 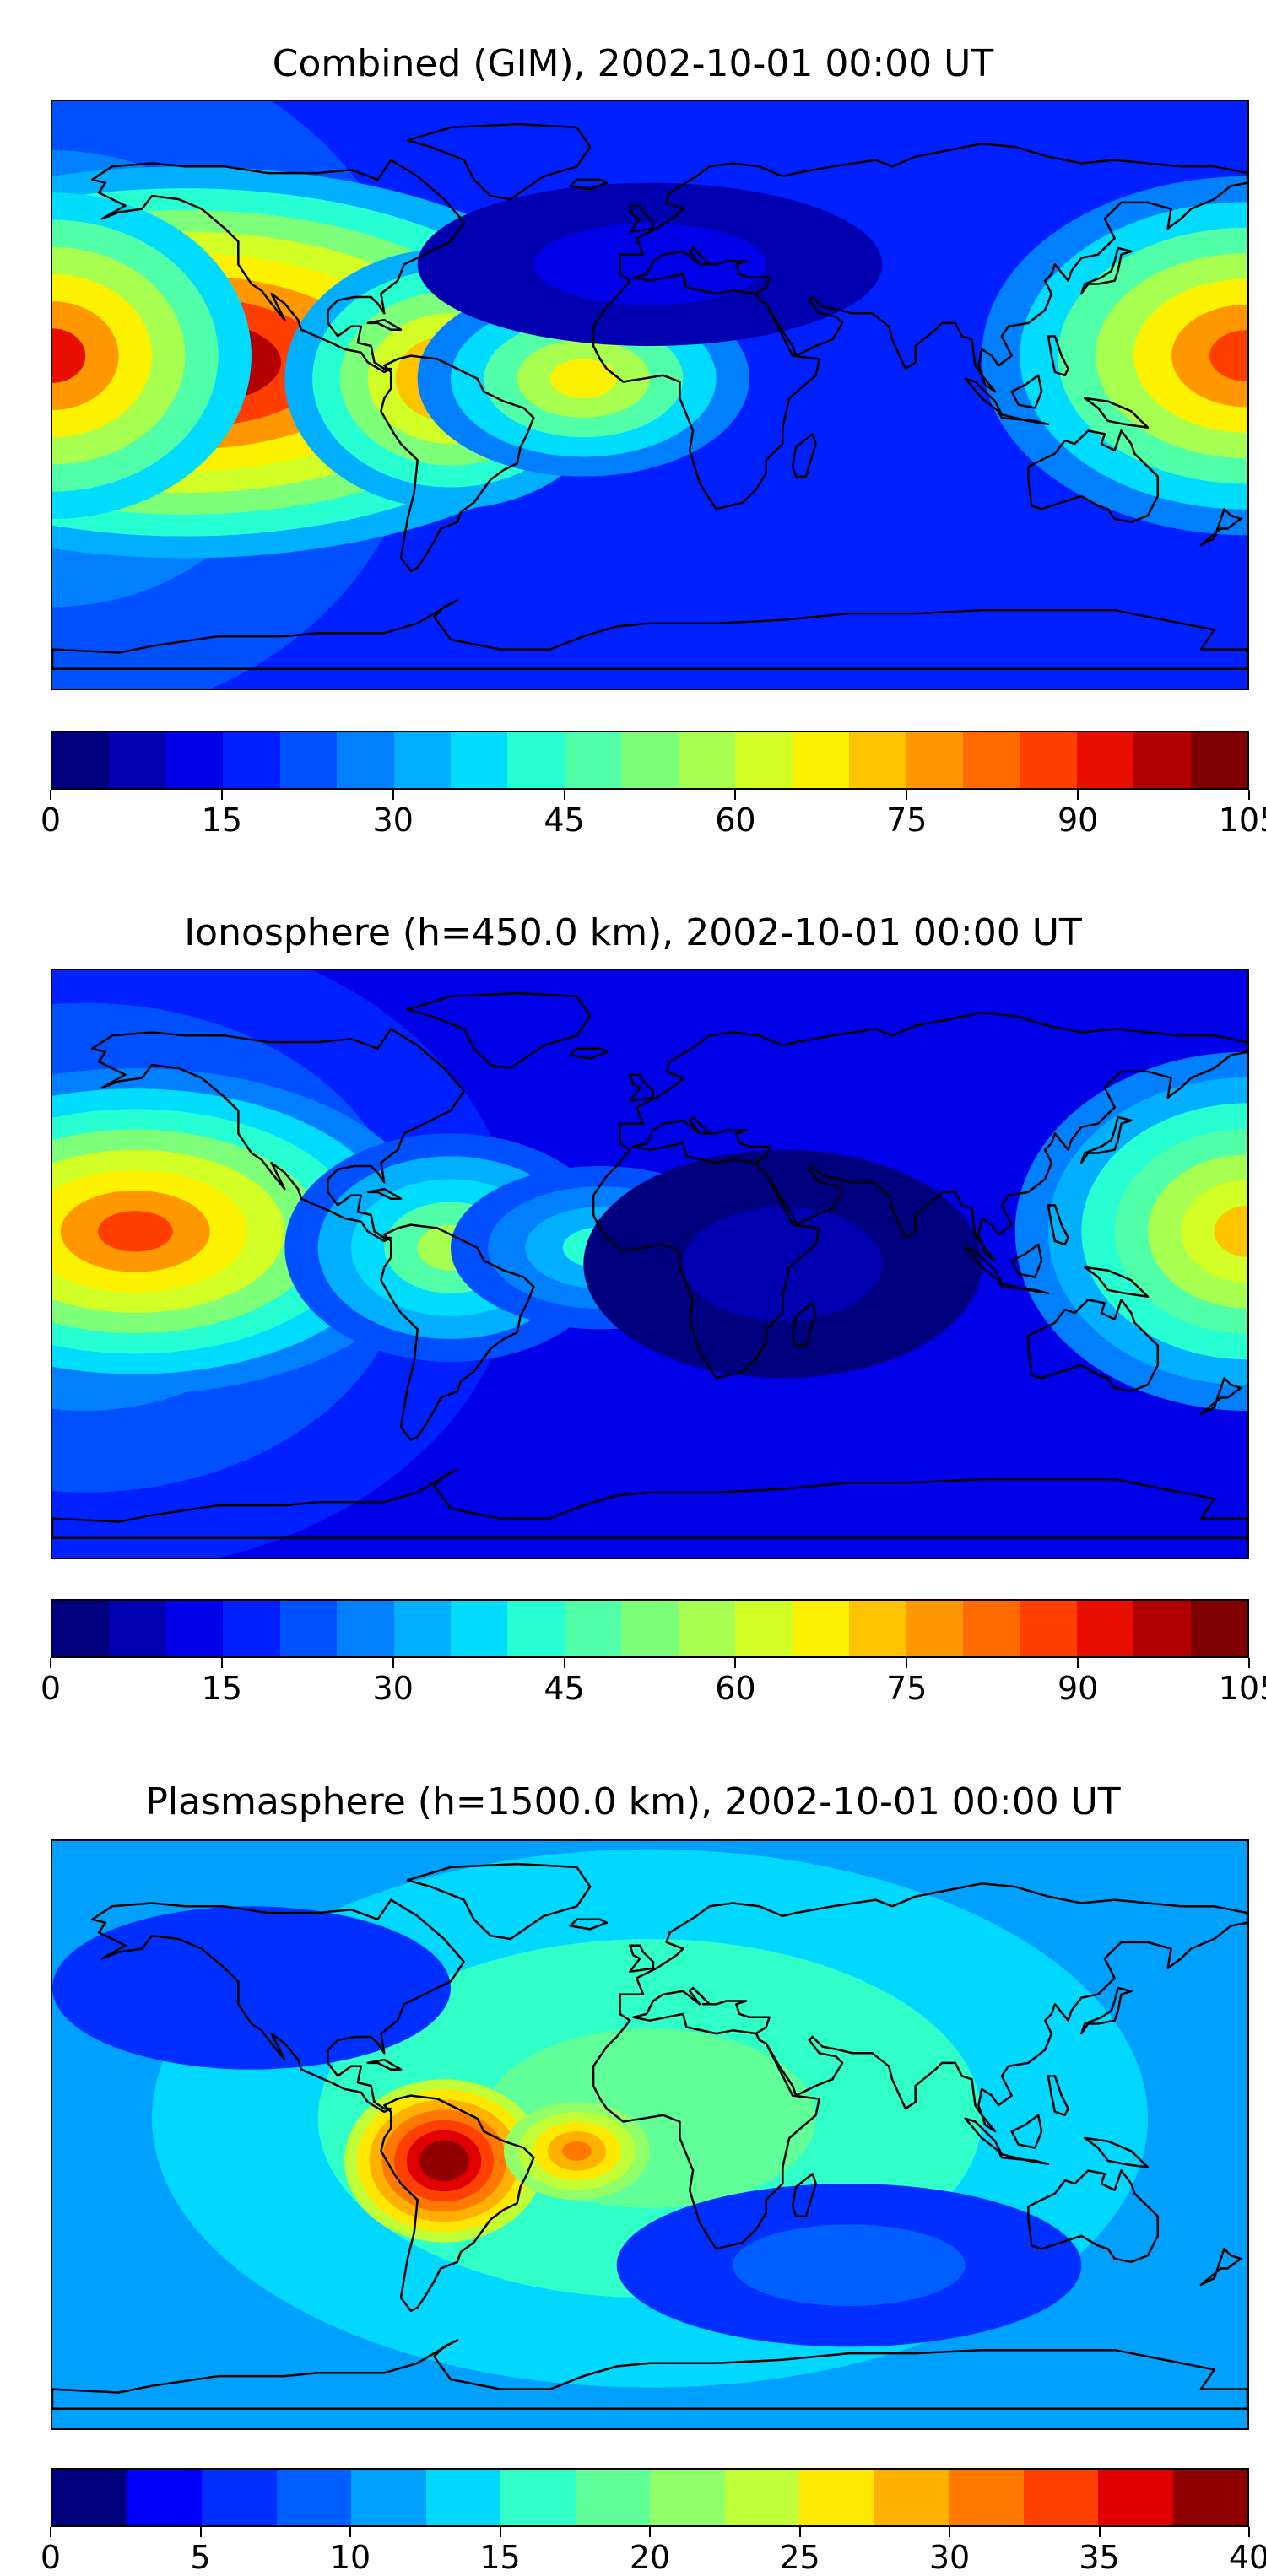 I want to click on coastline-cuba, so click(x=384, y=324).